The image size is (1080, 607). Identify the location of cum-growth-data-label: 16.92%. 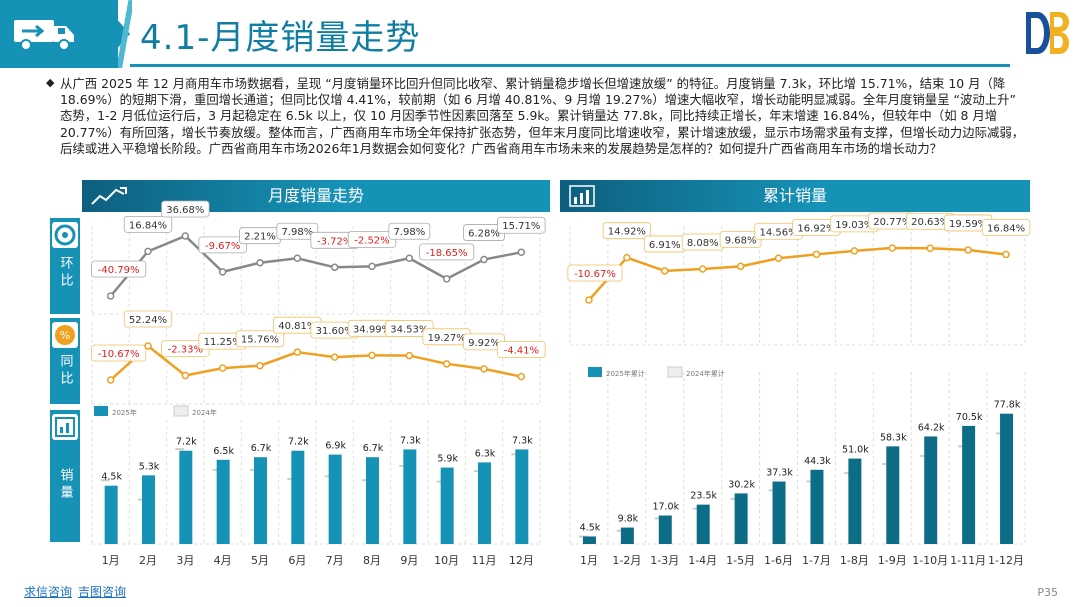
(816, 228).